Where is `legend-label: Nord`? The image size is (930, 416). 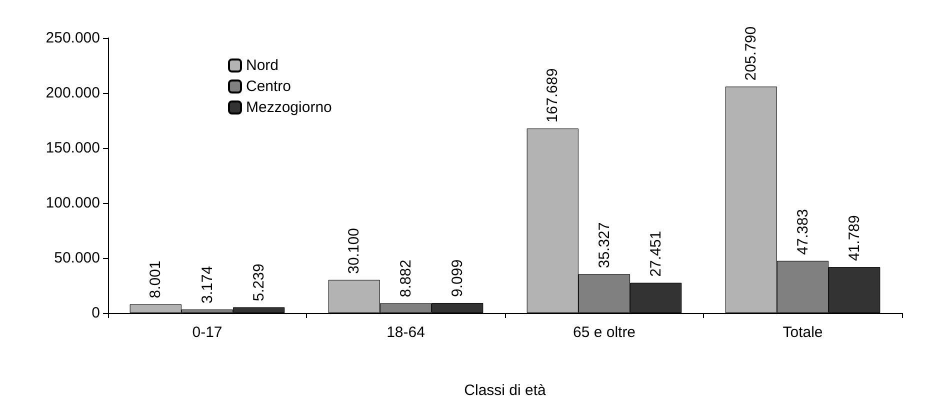 legend-label: Nord is located at coordinates (262, 65).